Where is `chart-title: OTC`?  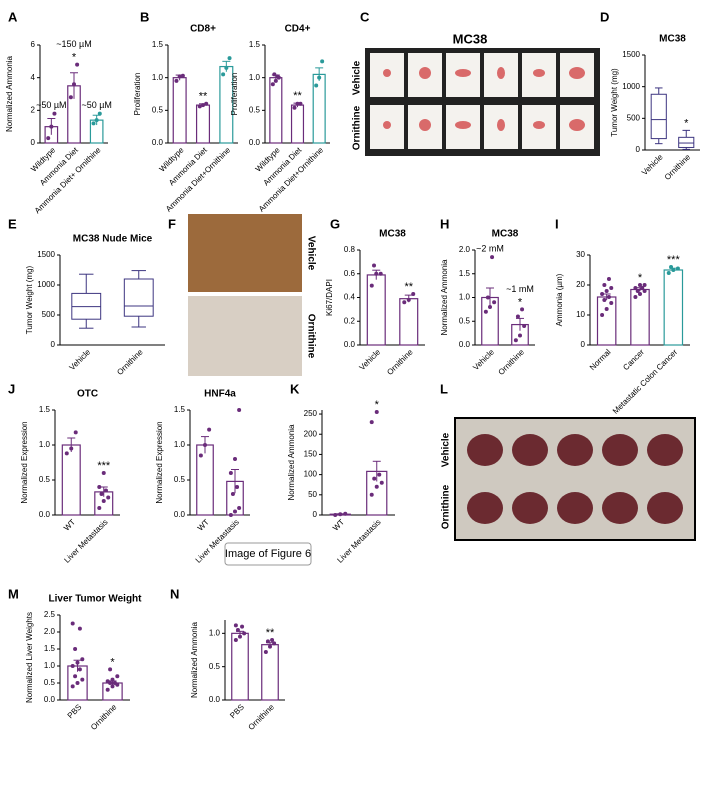
chart-title: OTC is located at coordinates (87, 394).